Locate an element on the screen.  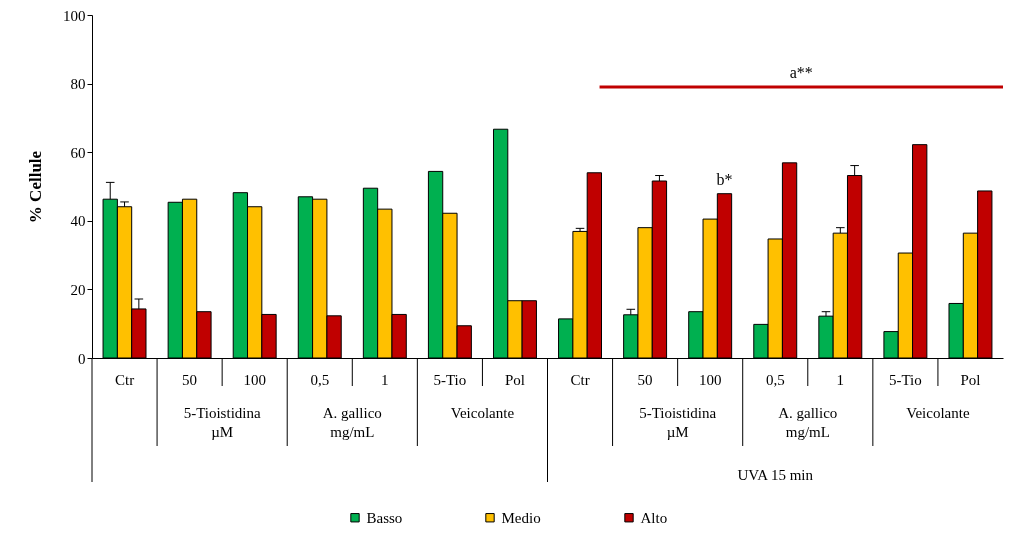
ref-line-label: a** is located at coordinates (801, 73).